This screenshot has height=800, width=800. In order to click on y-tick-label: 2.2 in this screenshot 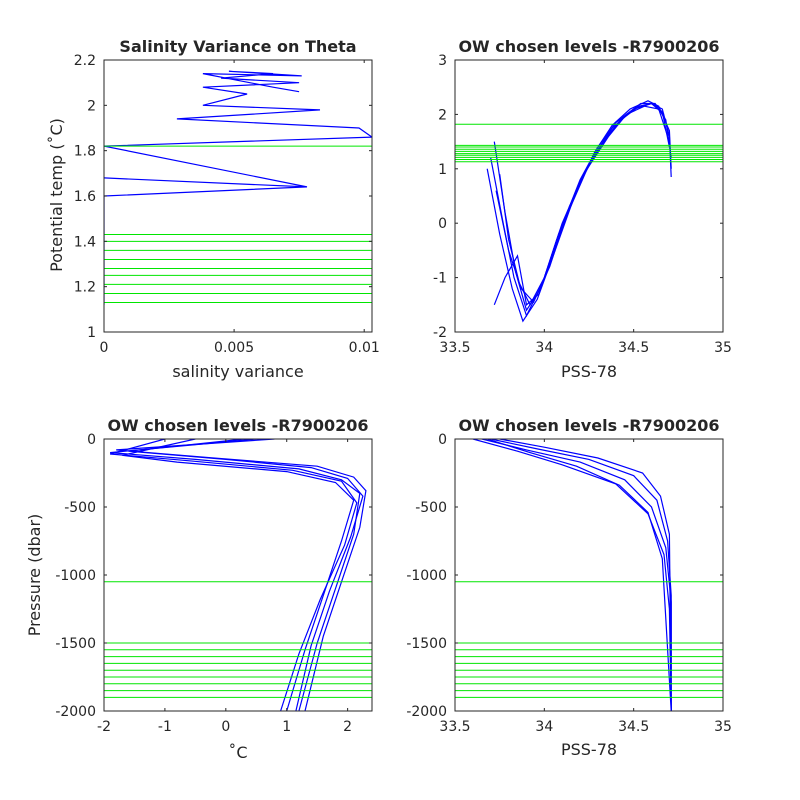, I will do `click(85, 61)`.